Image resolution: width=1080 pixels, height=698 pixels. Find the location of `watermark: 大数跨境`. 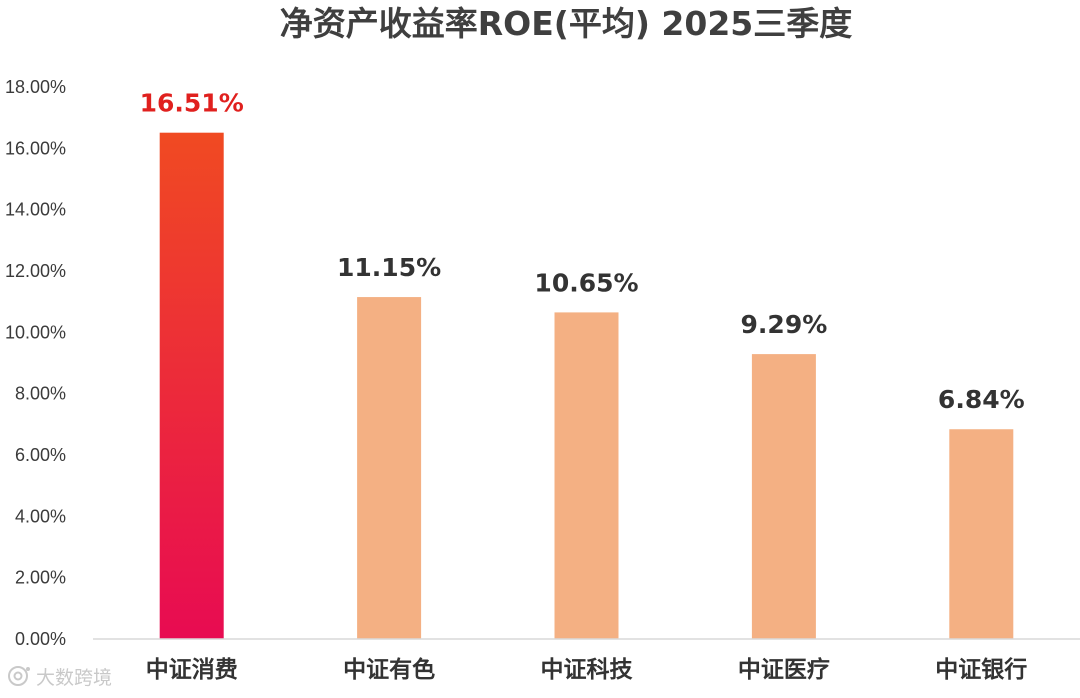

watermark: 大数跨境 is located at coordinates (60, 677).